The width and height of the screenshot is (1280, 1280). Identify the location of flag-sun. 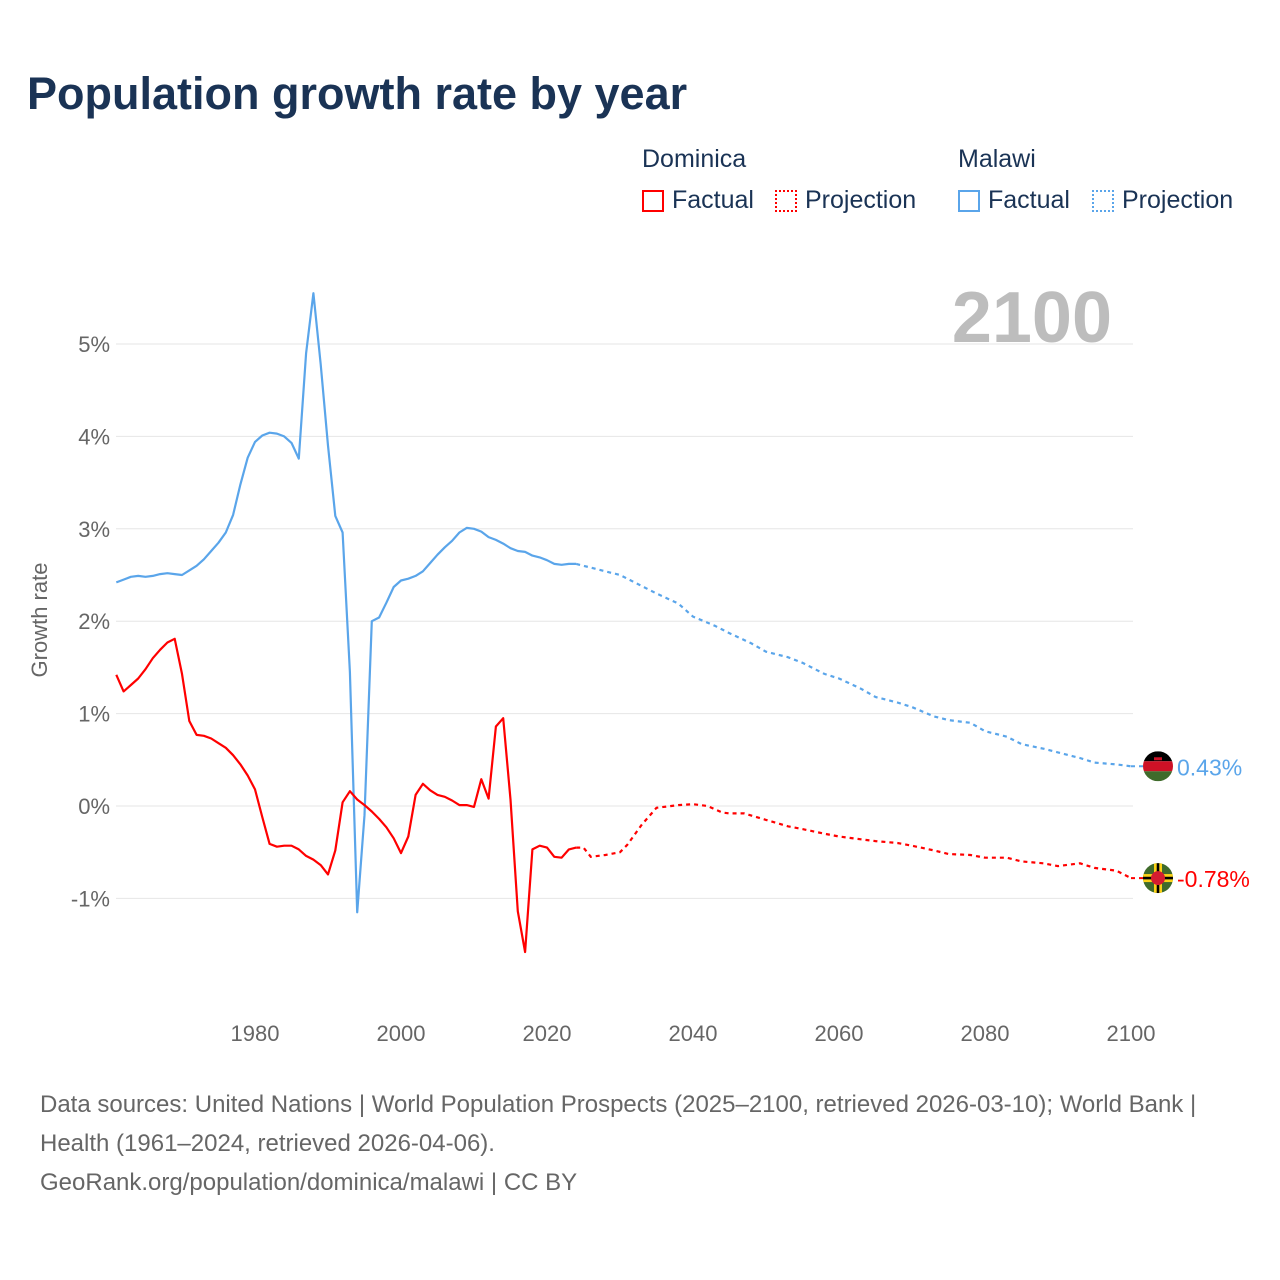
(1158, 759).